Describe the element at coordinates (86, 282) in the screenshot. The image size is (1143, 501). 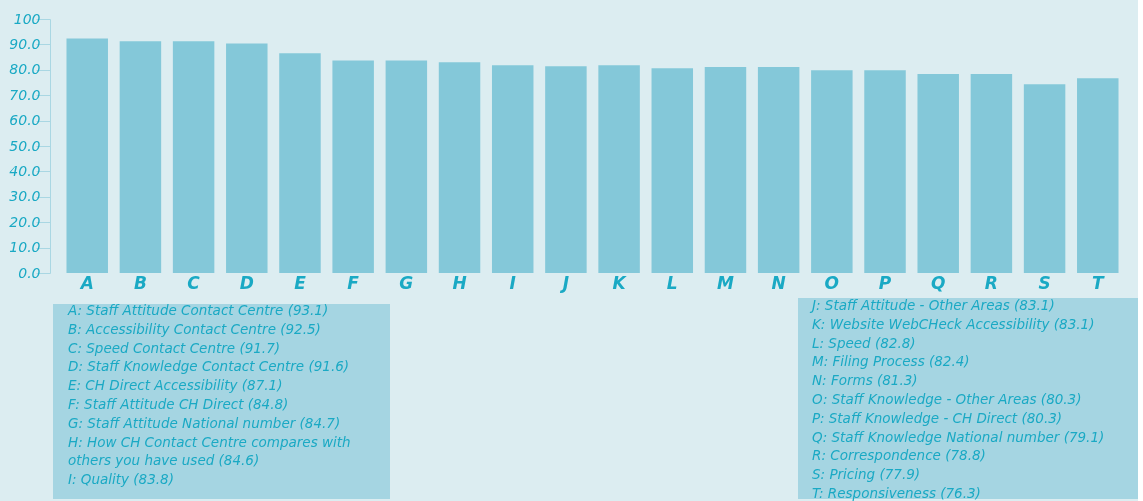
I see `x-tick-label: A` at that location.